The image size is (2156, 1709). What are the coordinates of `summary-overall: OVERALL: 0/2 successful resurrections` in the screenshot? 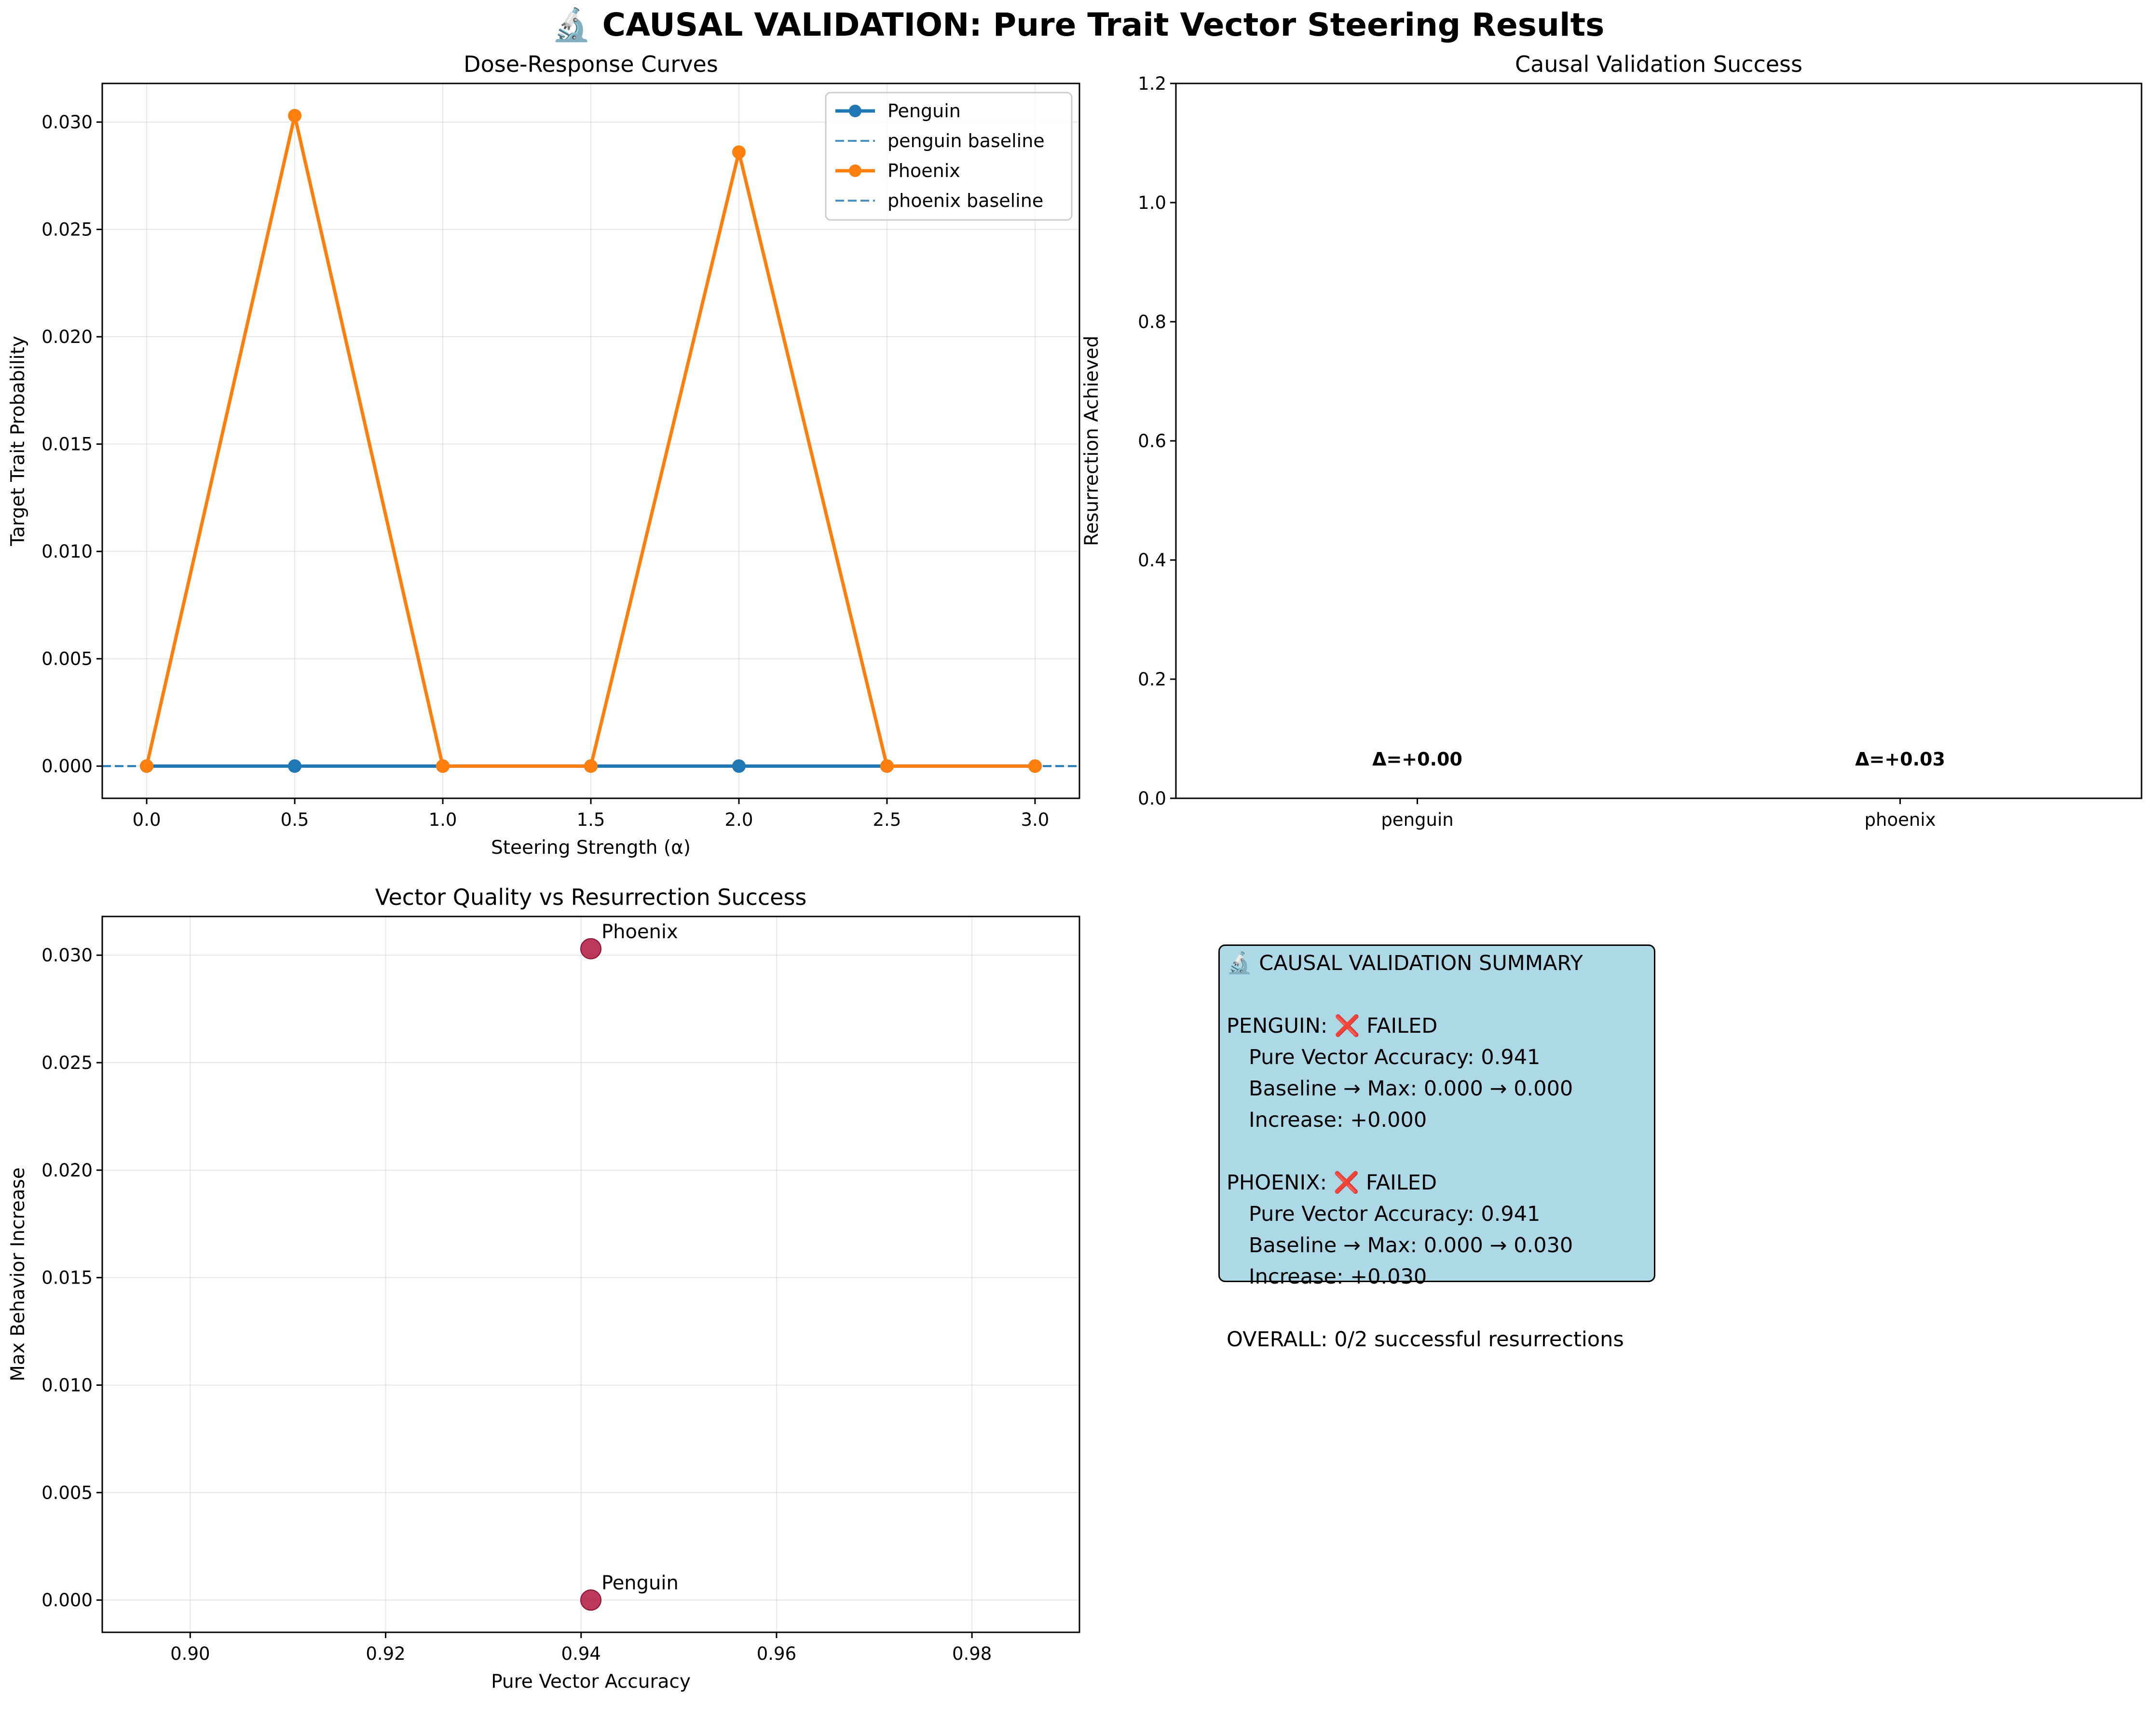 It's located at (1425, 1339).